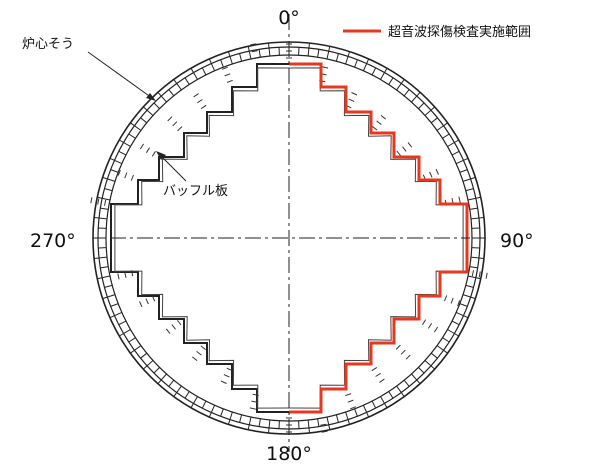  Describe the element at coordinates (120, 75) in the screenshot. I see `core-barrel-leader-line` at that location.